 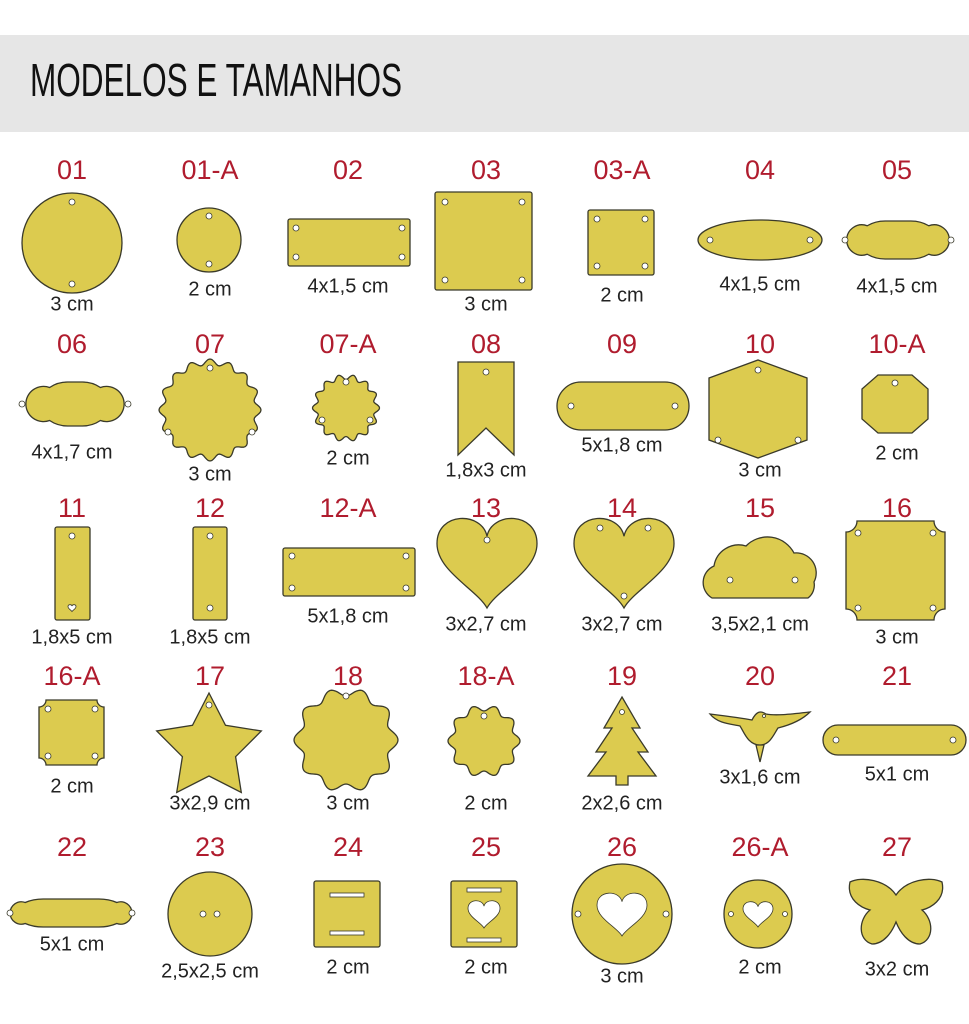 I want to click on item-code: 01, so click(x=72, y=170).